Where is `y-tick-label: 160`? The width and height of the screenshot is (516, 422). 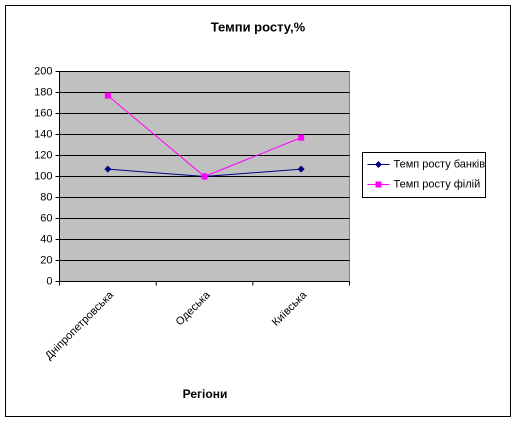
y-tick-label: 160 is located at coordinates (43, 113).